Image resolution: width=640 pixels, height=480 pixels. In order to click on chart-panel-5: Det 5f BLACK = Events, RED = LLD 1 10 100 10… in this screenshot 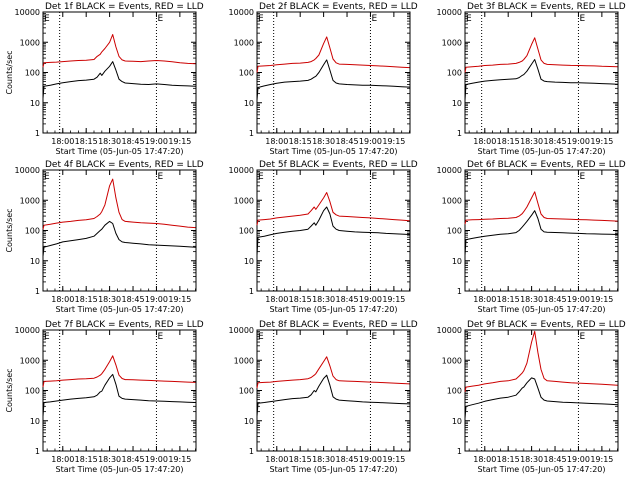, I will do `click(323, 237)`.